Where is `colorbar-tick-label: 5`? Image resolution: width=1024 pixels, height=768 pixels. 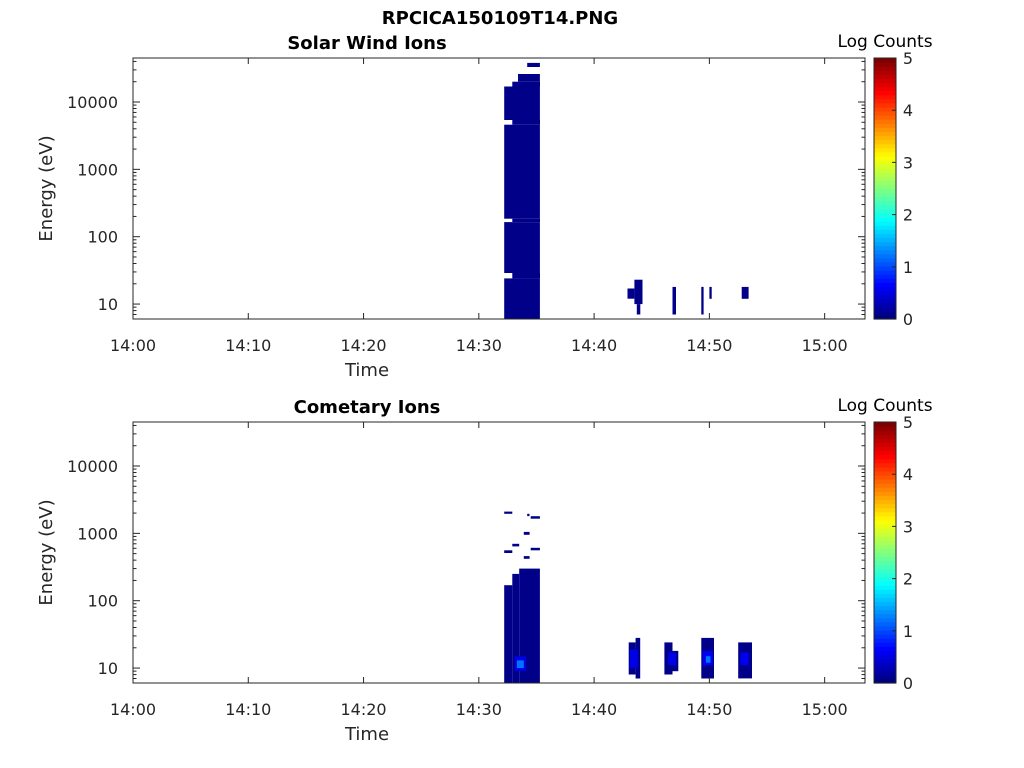 colorbar-tick-label: 5 is located at coordinates (908, 58).